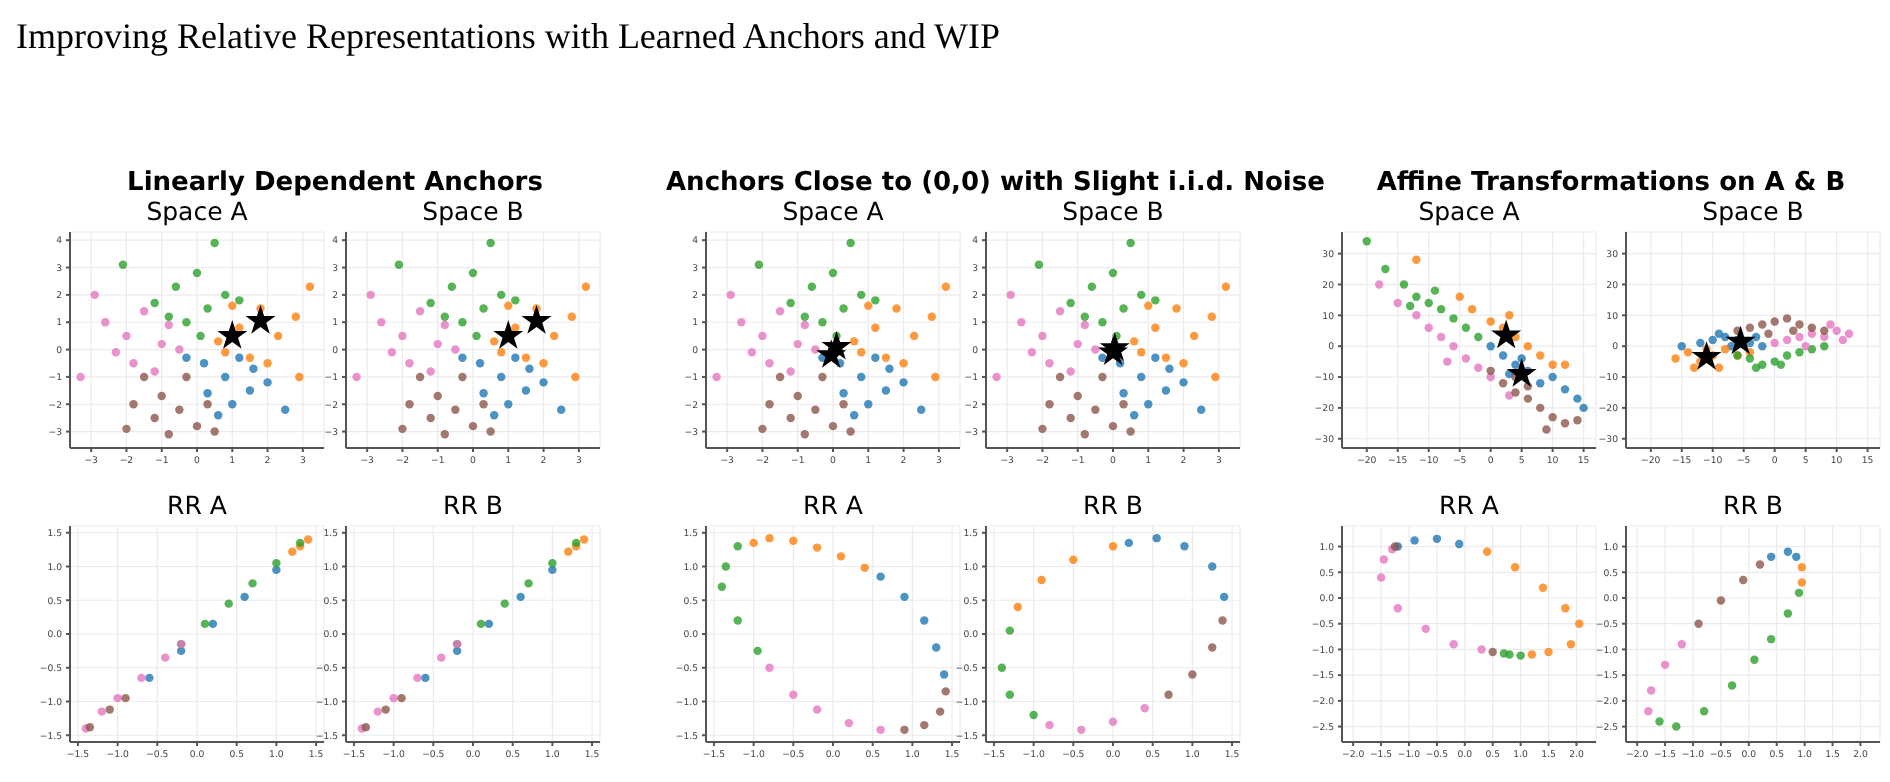  Describe the element at coordinates (335, 183) in the screenshot. I see `chart-title: Linearly Dependent Anchors` at that location.